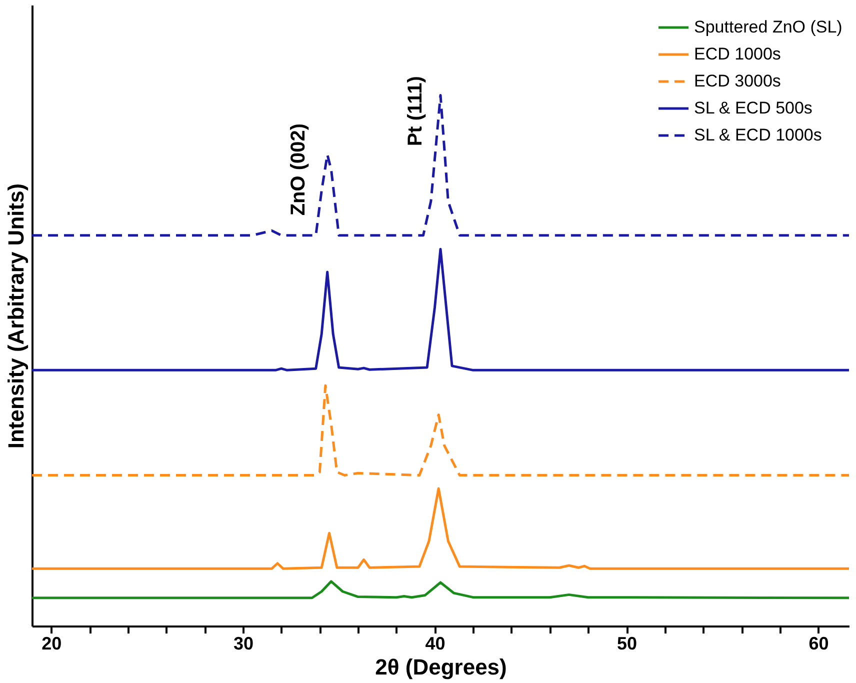 The width and height of the screenshot is (856, 683). What do you see at coordinates (415, 111) in the screenshot?
I see `annotation: Pt (111)` at bounding box center [415, 111].